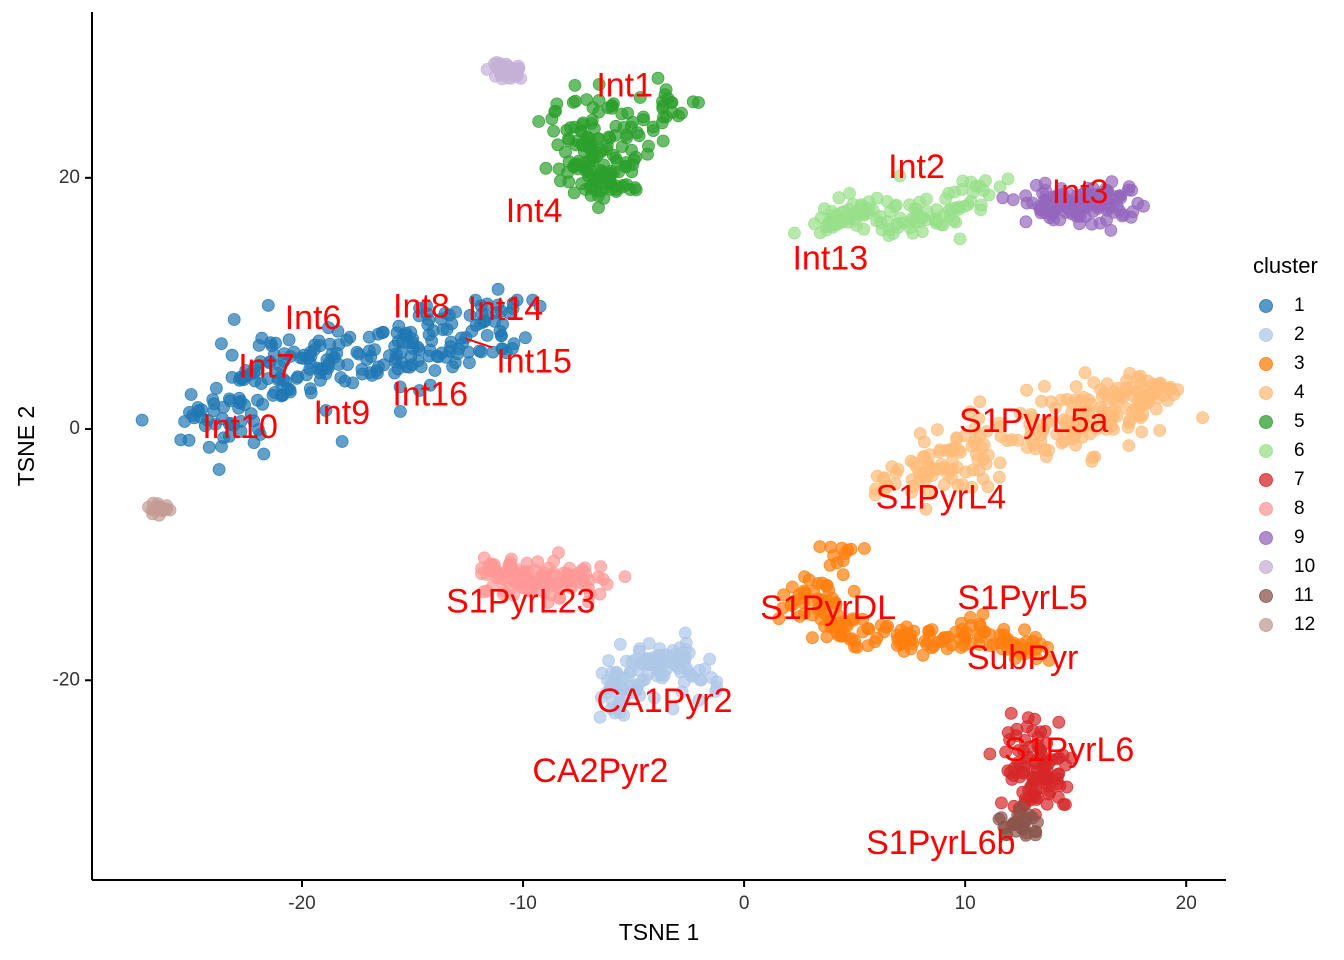  Describe the element at coordinates (744, 903) in the screenshot. I see `x-tick-label: 0` at that location.